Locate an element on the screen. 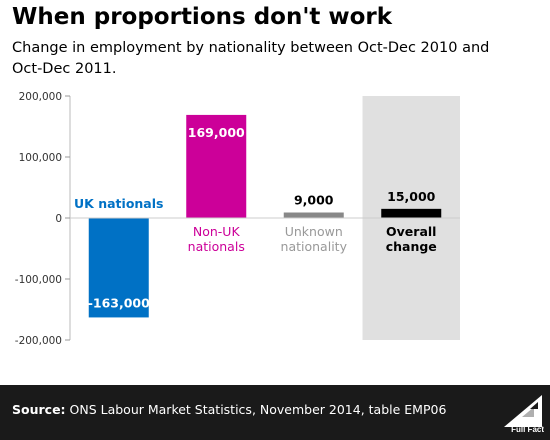 This screenshot has width=550, height=440. chart-title: When proportions don't work is located at coordinates (202, 17).